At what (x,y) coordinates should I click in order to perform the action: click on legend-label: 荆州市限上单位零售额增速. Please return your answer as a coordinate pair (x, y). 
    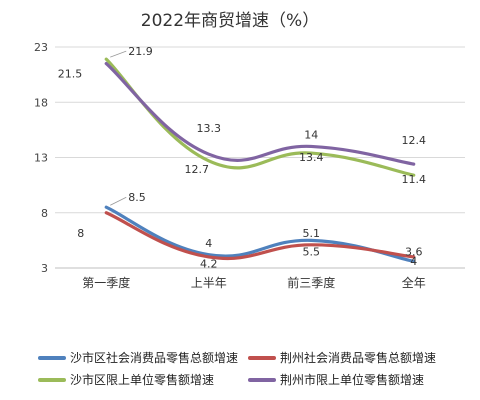
    Looking at the image, I should click on (352, 380).